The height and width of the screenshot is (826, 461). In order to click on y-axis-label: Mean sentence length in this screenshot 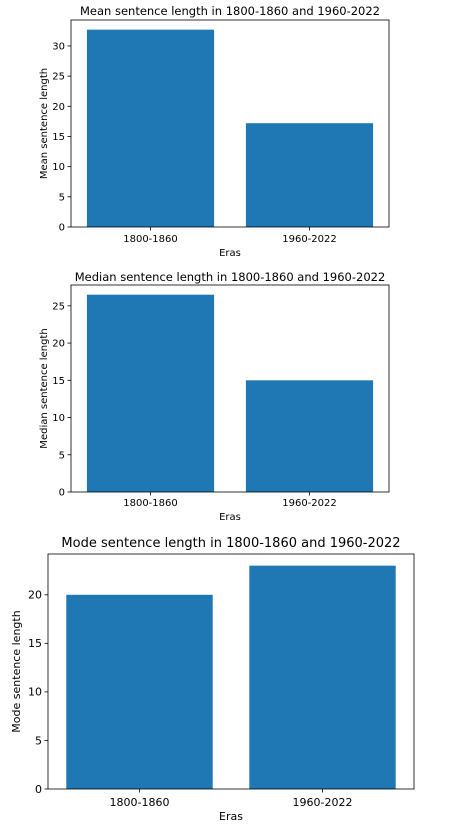, I will do `click(44, 123)`.